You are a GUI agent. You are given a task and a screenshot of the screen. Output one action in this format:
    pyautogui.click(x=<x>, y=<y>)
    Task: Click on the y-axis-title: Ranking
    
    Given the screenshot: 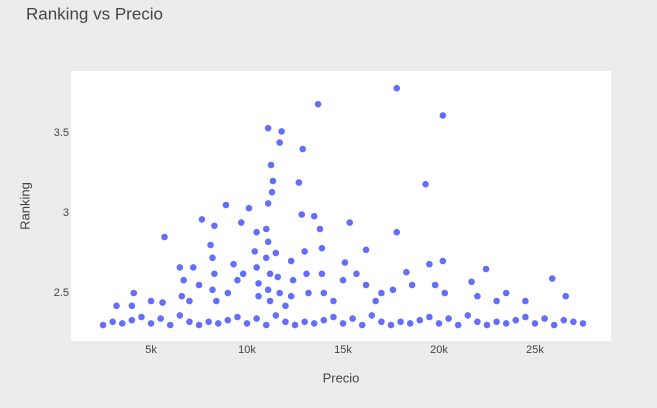 What is the action you would take?
    pyautogui.click(x=24, y=206)
    